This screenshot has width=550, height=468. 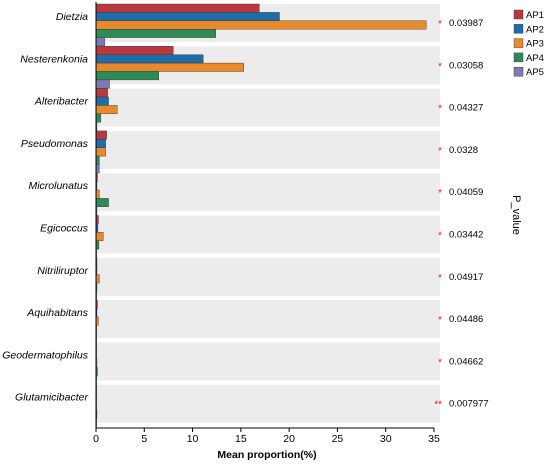 I want to click on x-tick-label: 10, so click(x=193, y=439).